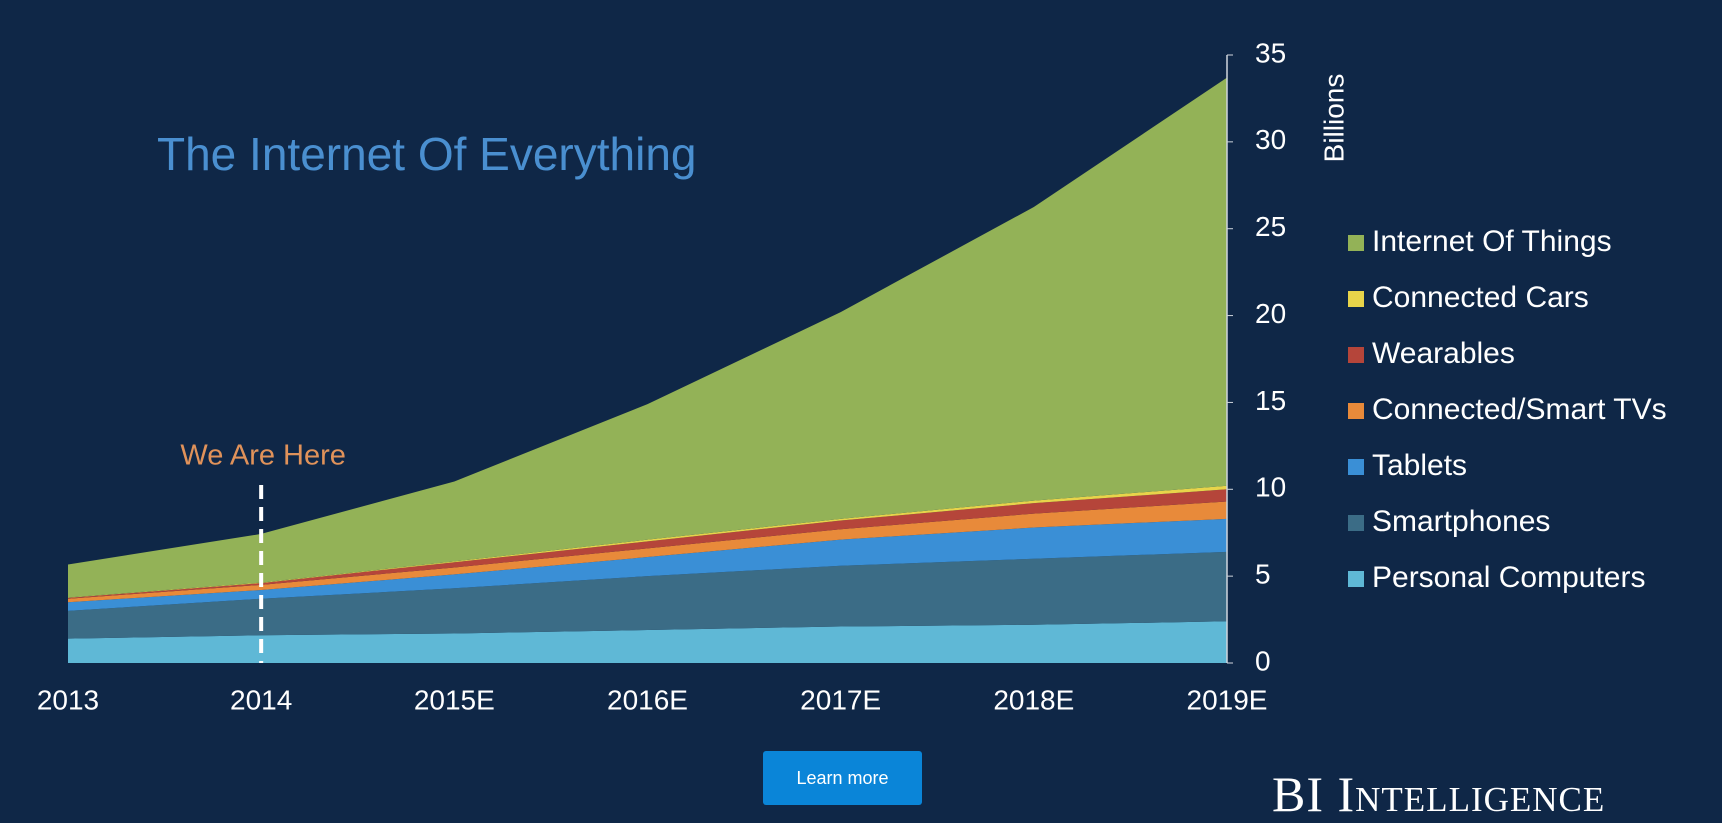 The width and height of the screenshot is (1722, 823). What do you see at coordinates (842, 778) in the screenshot?
I see `learn-more-button: Learn more` at bounding box center [842, 778].